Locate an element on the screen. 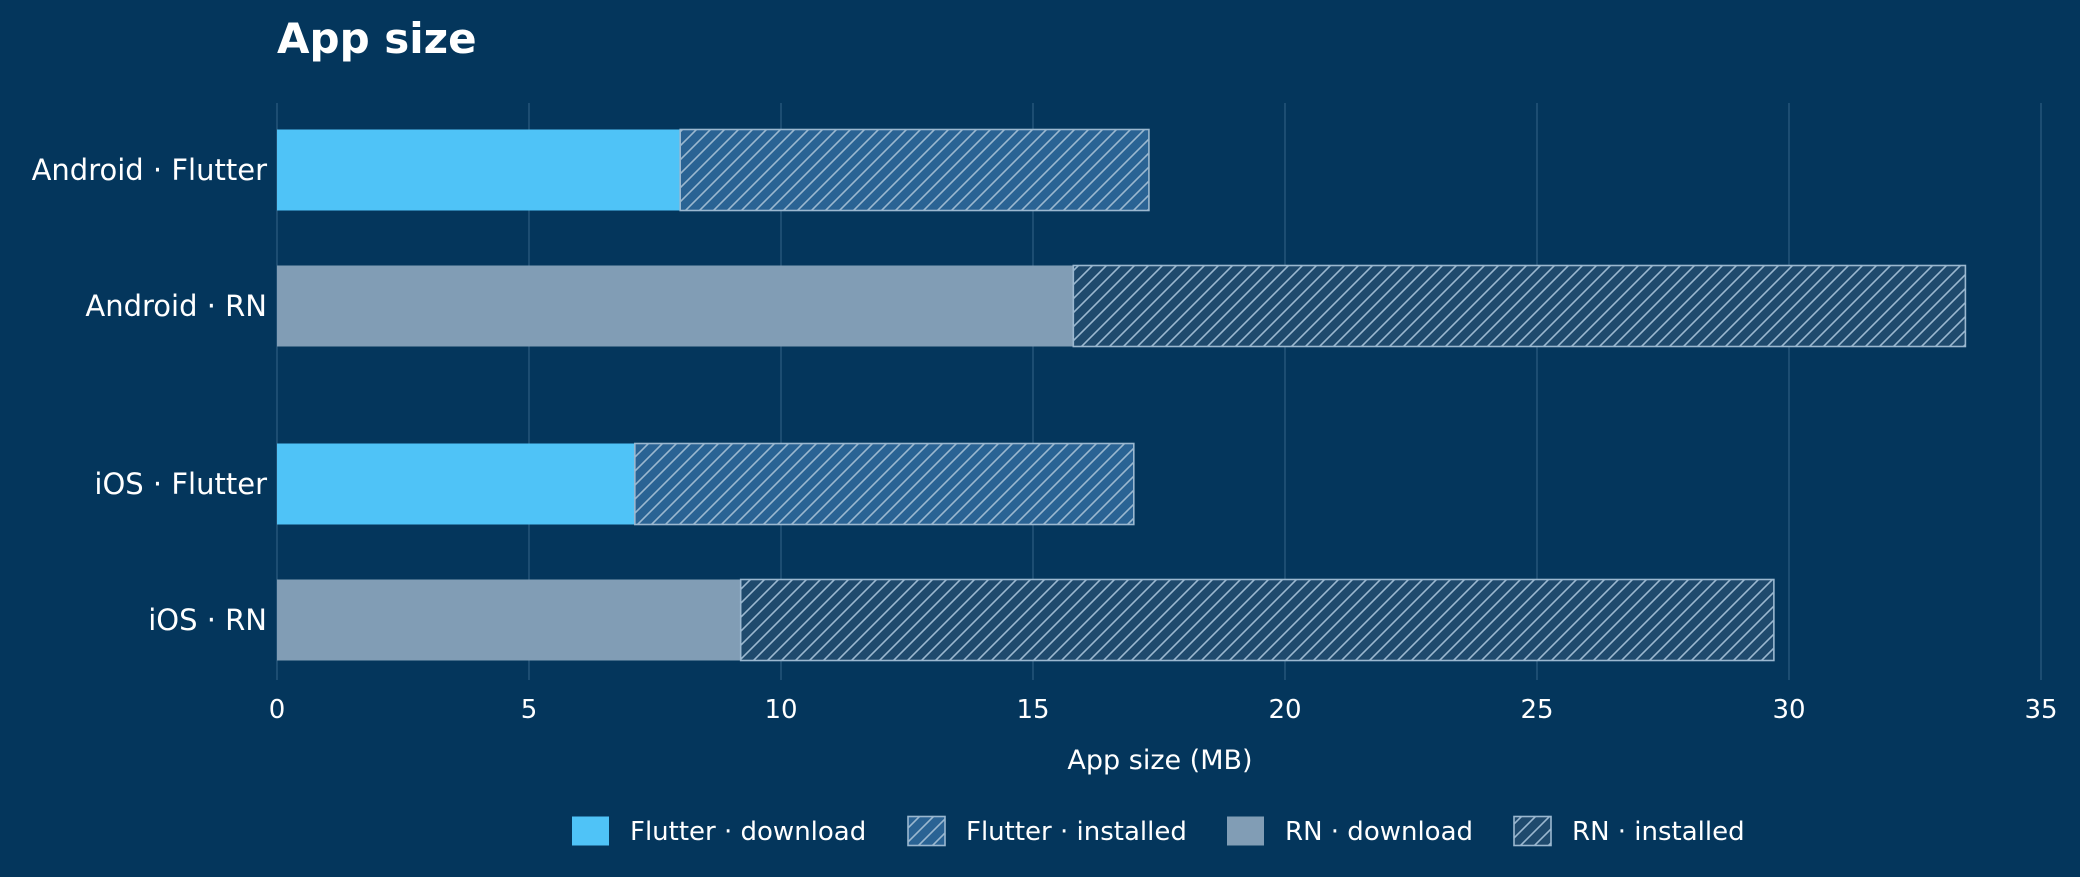 The height and width of the screenshot is (877, 2080). x-axis-label: App size (MB) is located at coordinates (1159, 760).